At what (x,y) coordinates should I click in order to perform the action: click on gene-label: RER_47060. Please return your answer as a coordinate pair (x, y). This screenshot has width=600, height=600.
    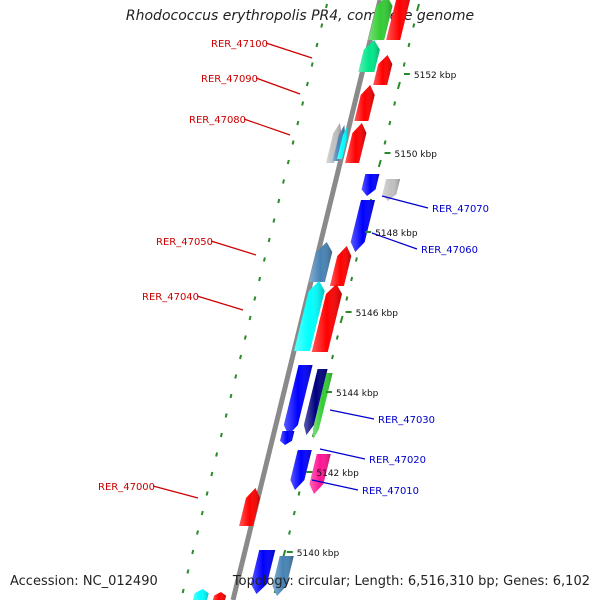
    Looking at the image, I should click on (449, 250).